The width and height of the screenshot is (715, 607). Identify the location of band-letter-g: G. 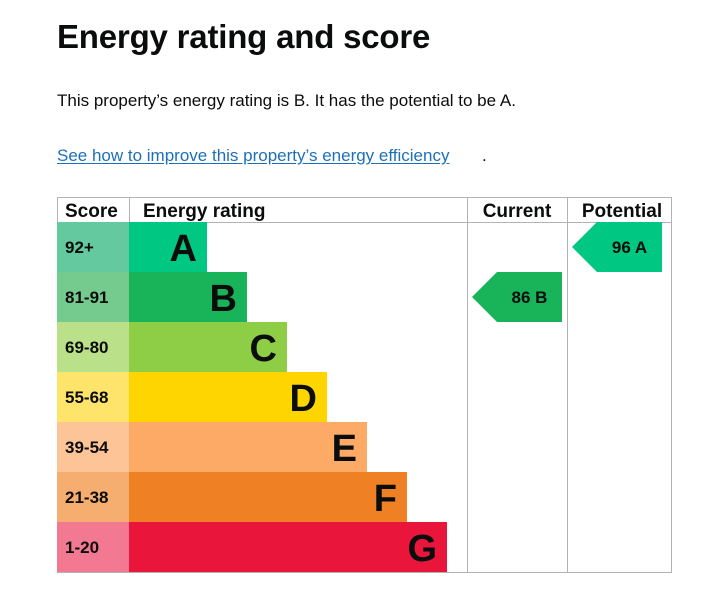
(422, 549).